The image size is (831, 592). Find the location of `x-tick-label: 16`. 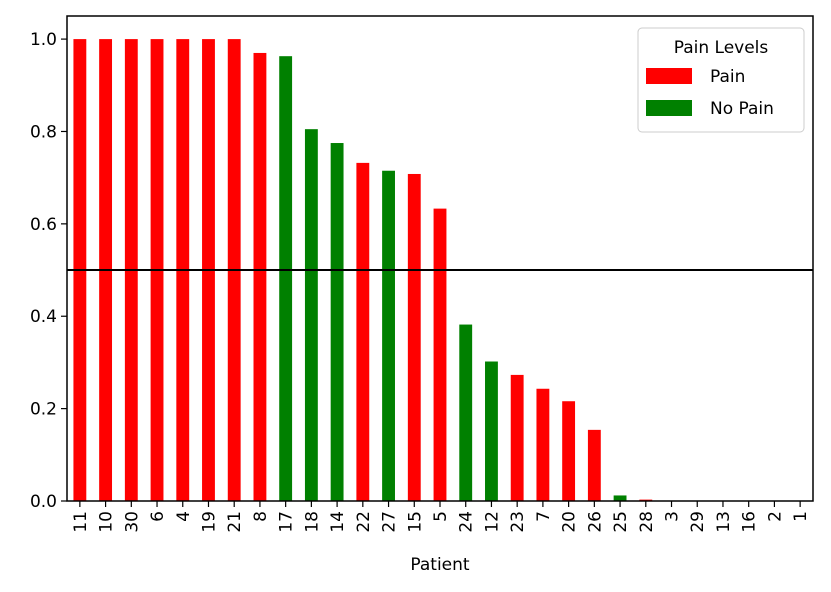

x-tick-label: 16 is located at coordinates (750, 522).